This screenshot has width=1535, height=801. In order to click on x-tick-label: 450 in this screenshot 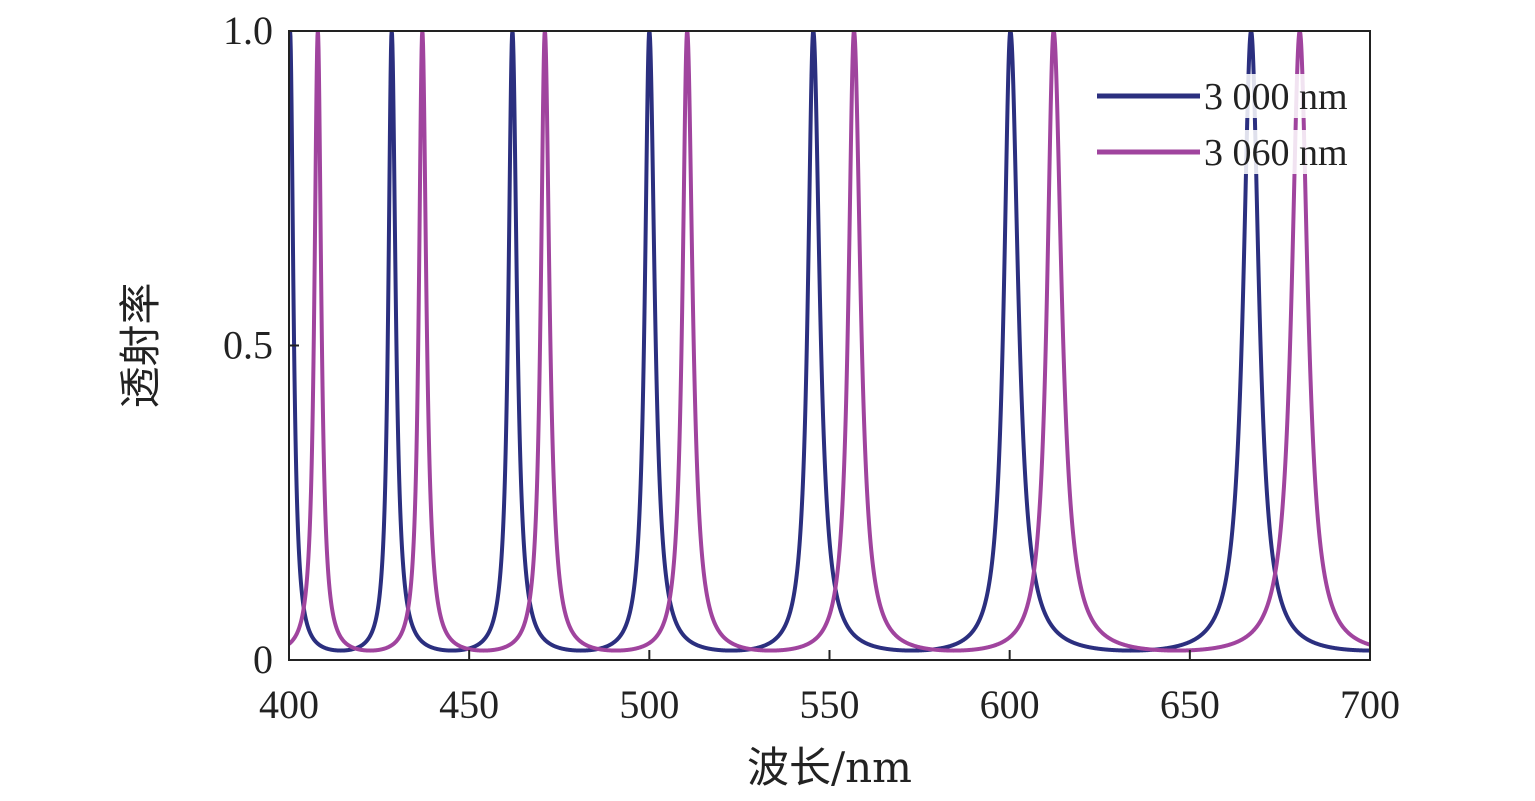, I will do `click(469, 704)`.